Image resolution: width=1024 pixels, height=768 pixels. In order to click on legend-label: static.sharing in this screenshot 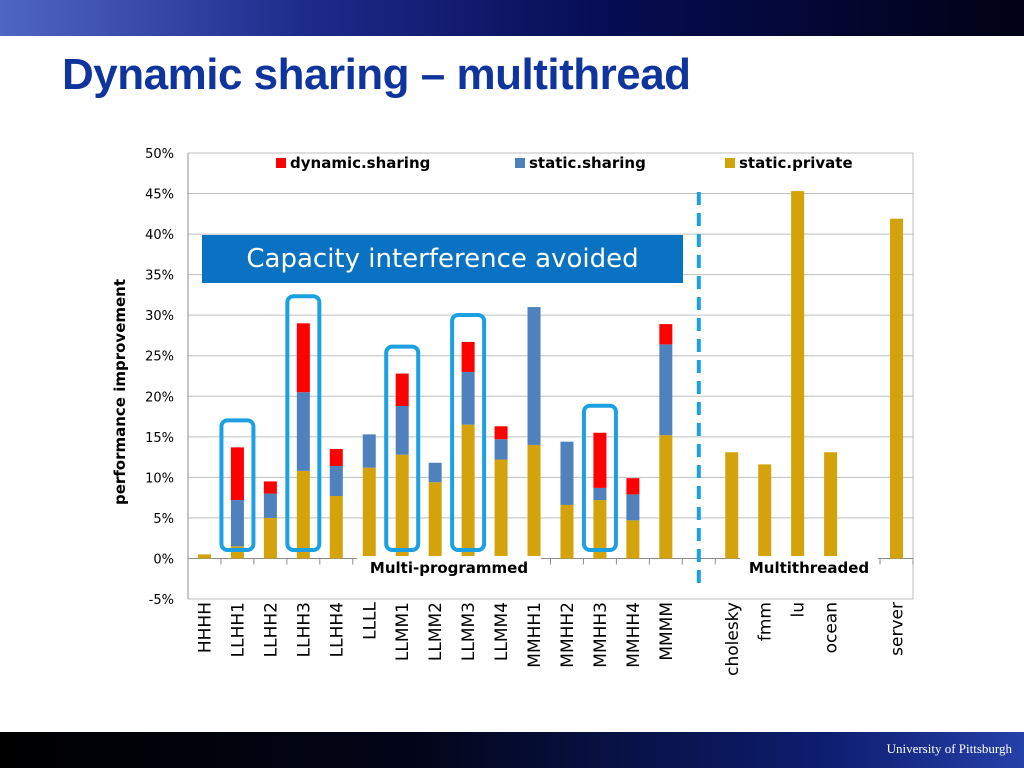, I will do `click(587, 163)`.